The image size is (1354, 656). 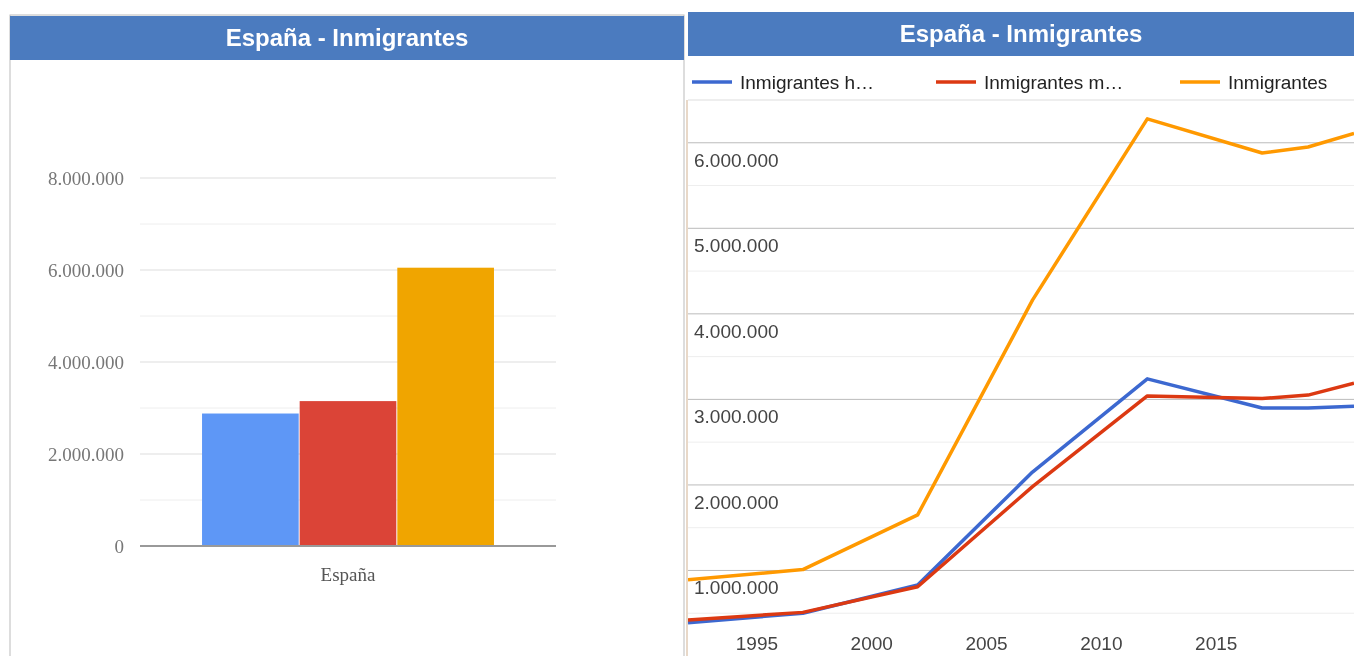 I want to click on y-tick-label: 5.000.000, so click(x=736, y=246).